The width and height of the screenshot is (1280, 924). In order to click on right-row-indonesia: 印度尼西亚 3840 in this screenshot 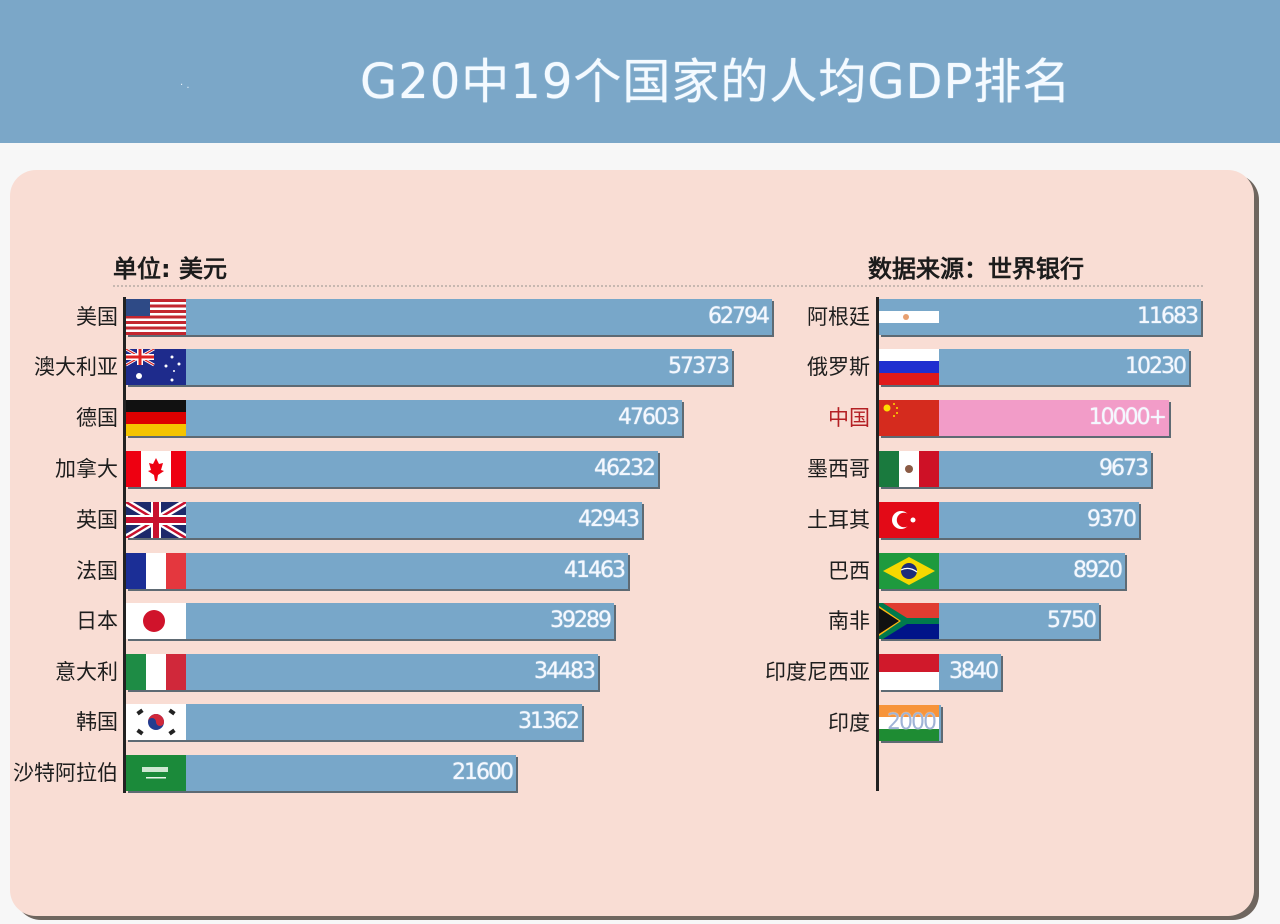, I will do `click(990, 672)`.